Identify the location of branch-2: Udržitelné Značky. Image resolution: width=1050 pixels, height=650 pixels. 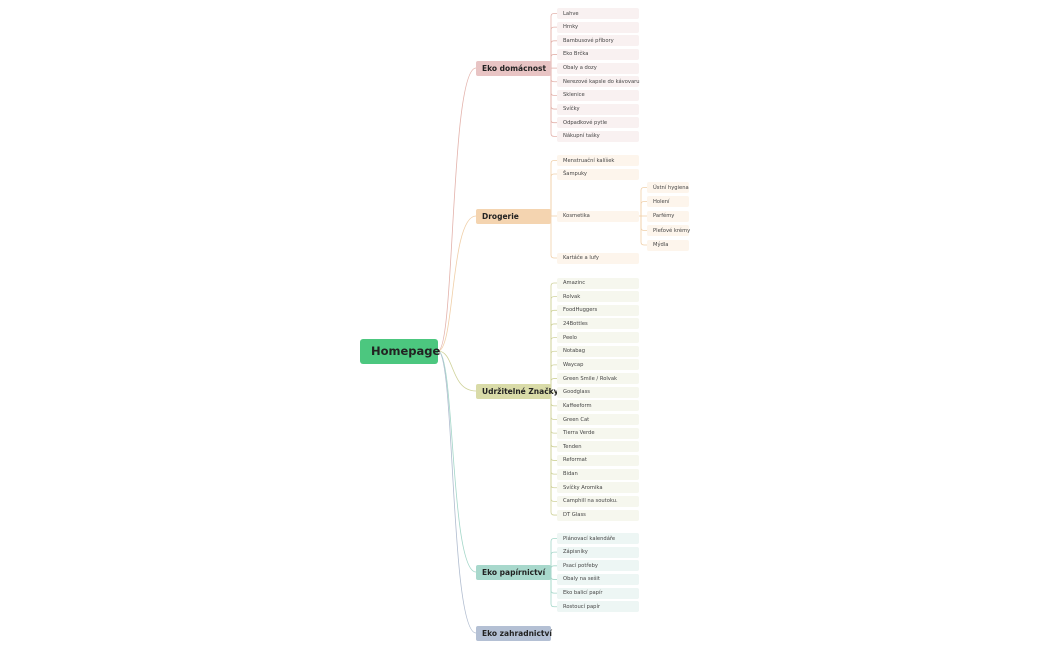
(517, 391).